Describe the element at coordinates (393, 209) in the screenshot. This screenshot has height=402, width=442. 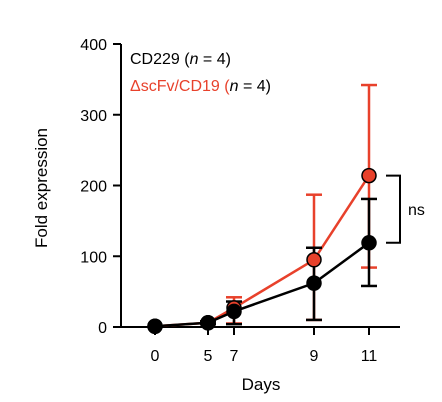
I see `significance-bracket` at that location.